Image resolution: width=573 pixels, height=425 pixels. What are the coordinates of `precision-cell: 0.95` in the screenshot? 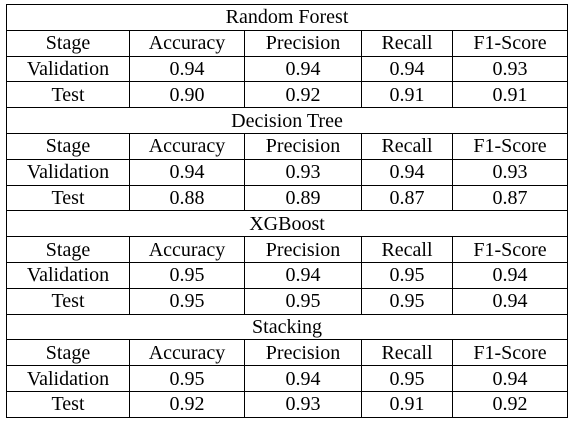 It's located at (303, 301).